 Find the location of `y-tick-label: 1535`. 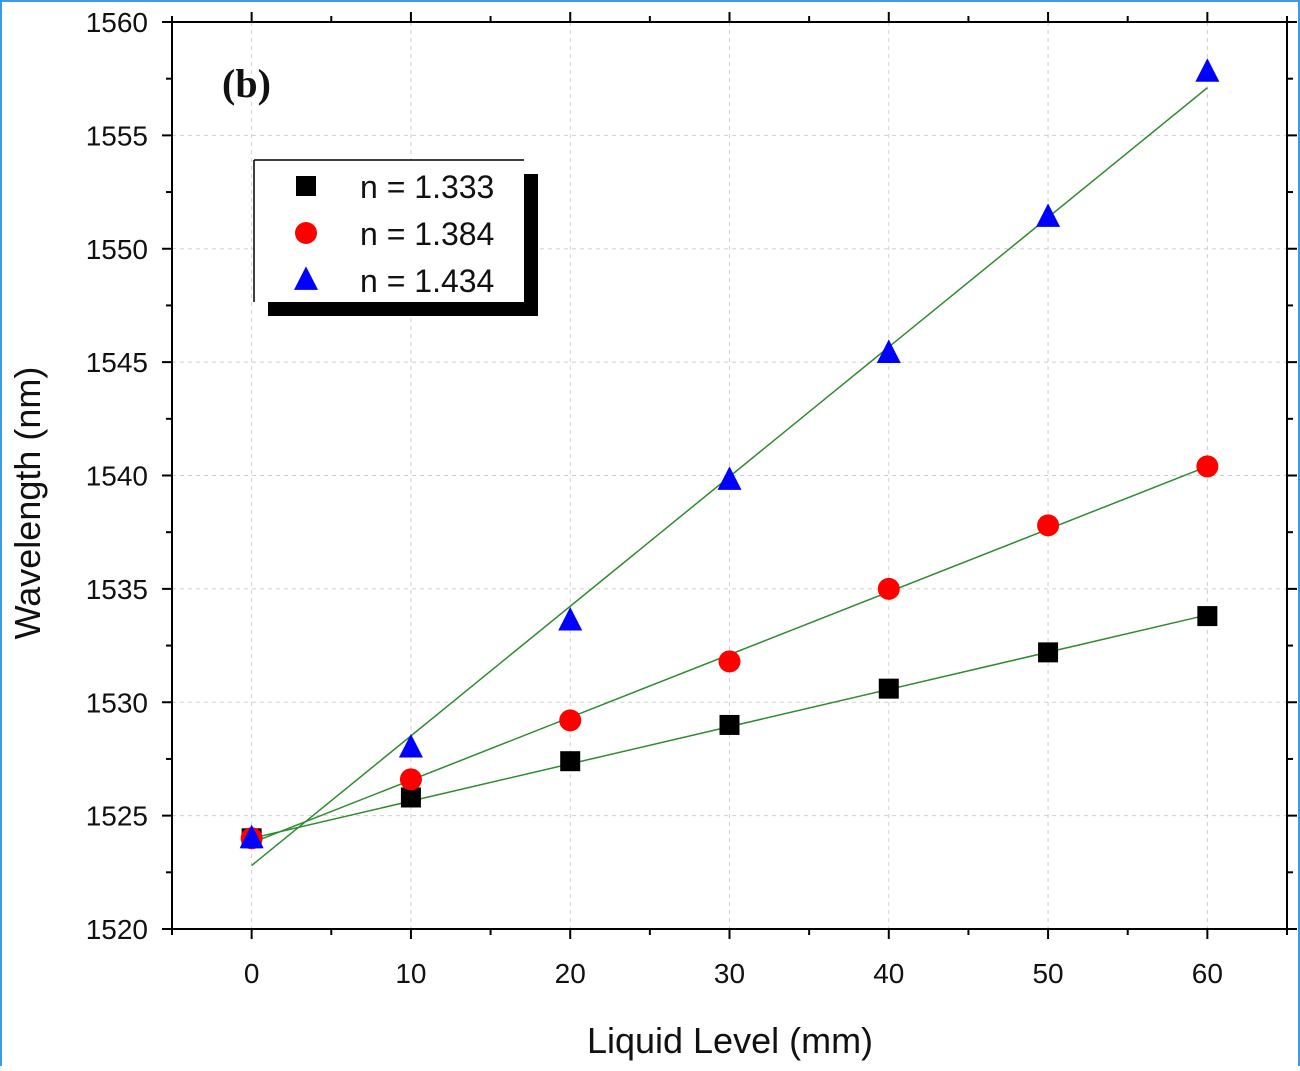

y-tick-label: 1535 is located at coordinates (117, 589).